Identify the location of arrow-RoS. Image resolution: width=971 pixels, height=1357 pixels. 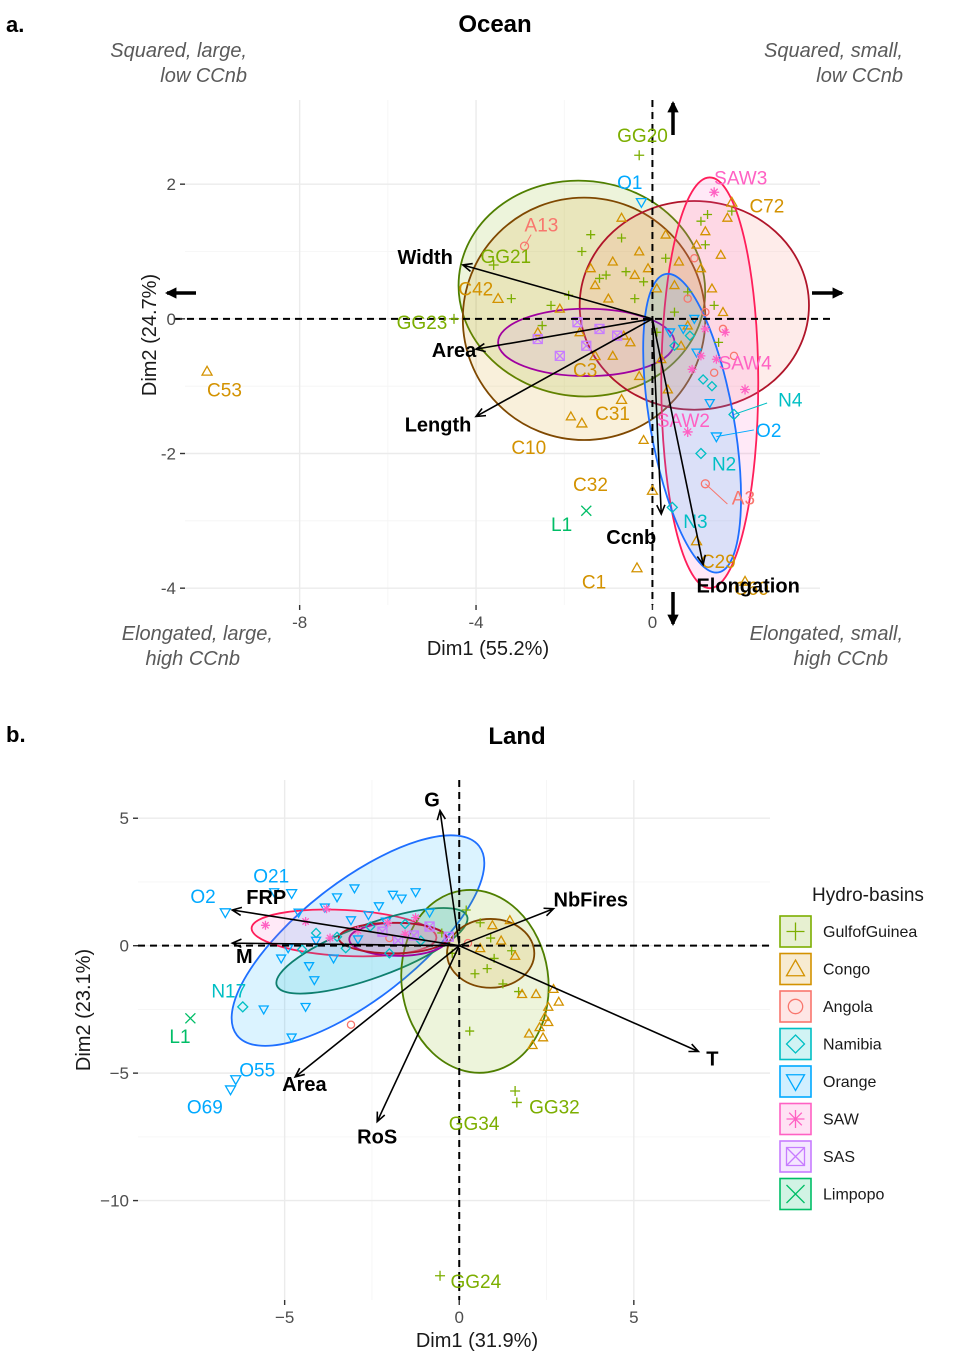
(418, 1034).